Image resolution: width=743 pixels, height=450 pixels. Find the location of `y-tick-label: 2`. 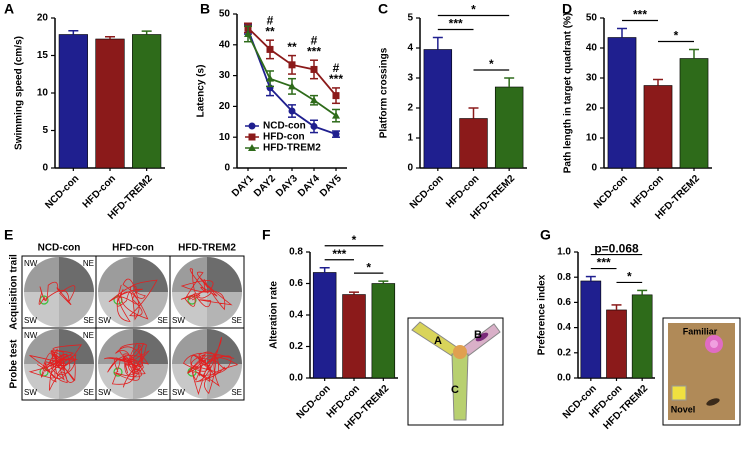

y-tick-label: 2 is located at coordinates (410, 108).